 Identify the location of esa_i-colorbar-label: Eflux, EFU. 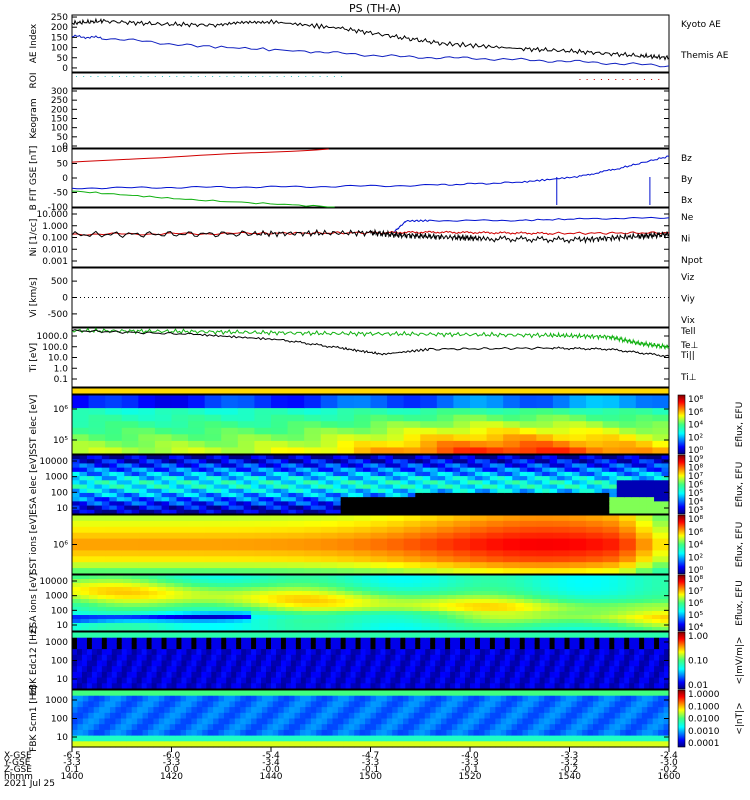
(740, 603).